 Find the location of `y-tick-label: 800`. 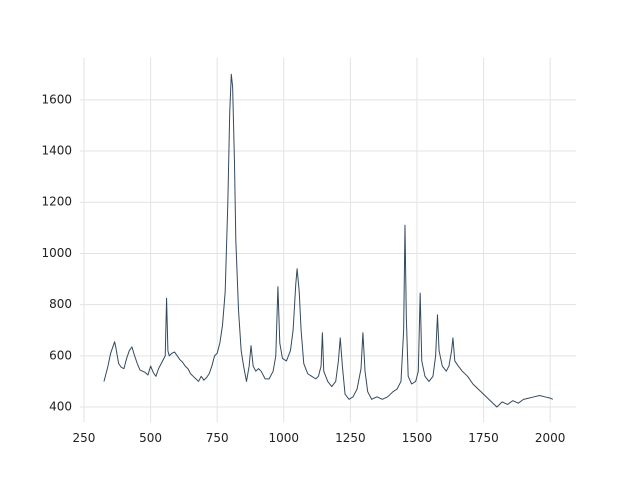

y-tick-label: 800 is located at coordinates (60, 304).